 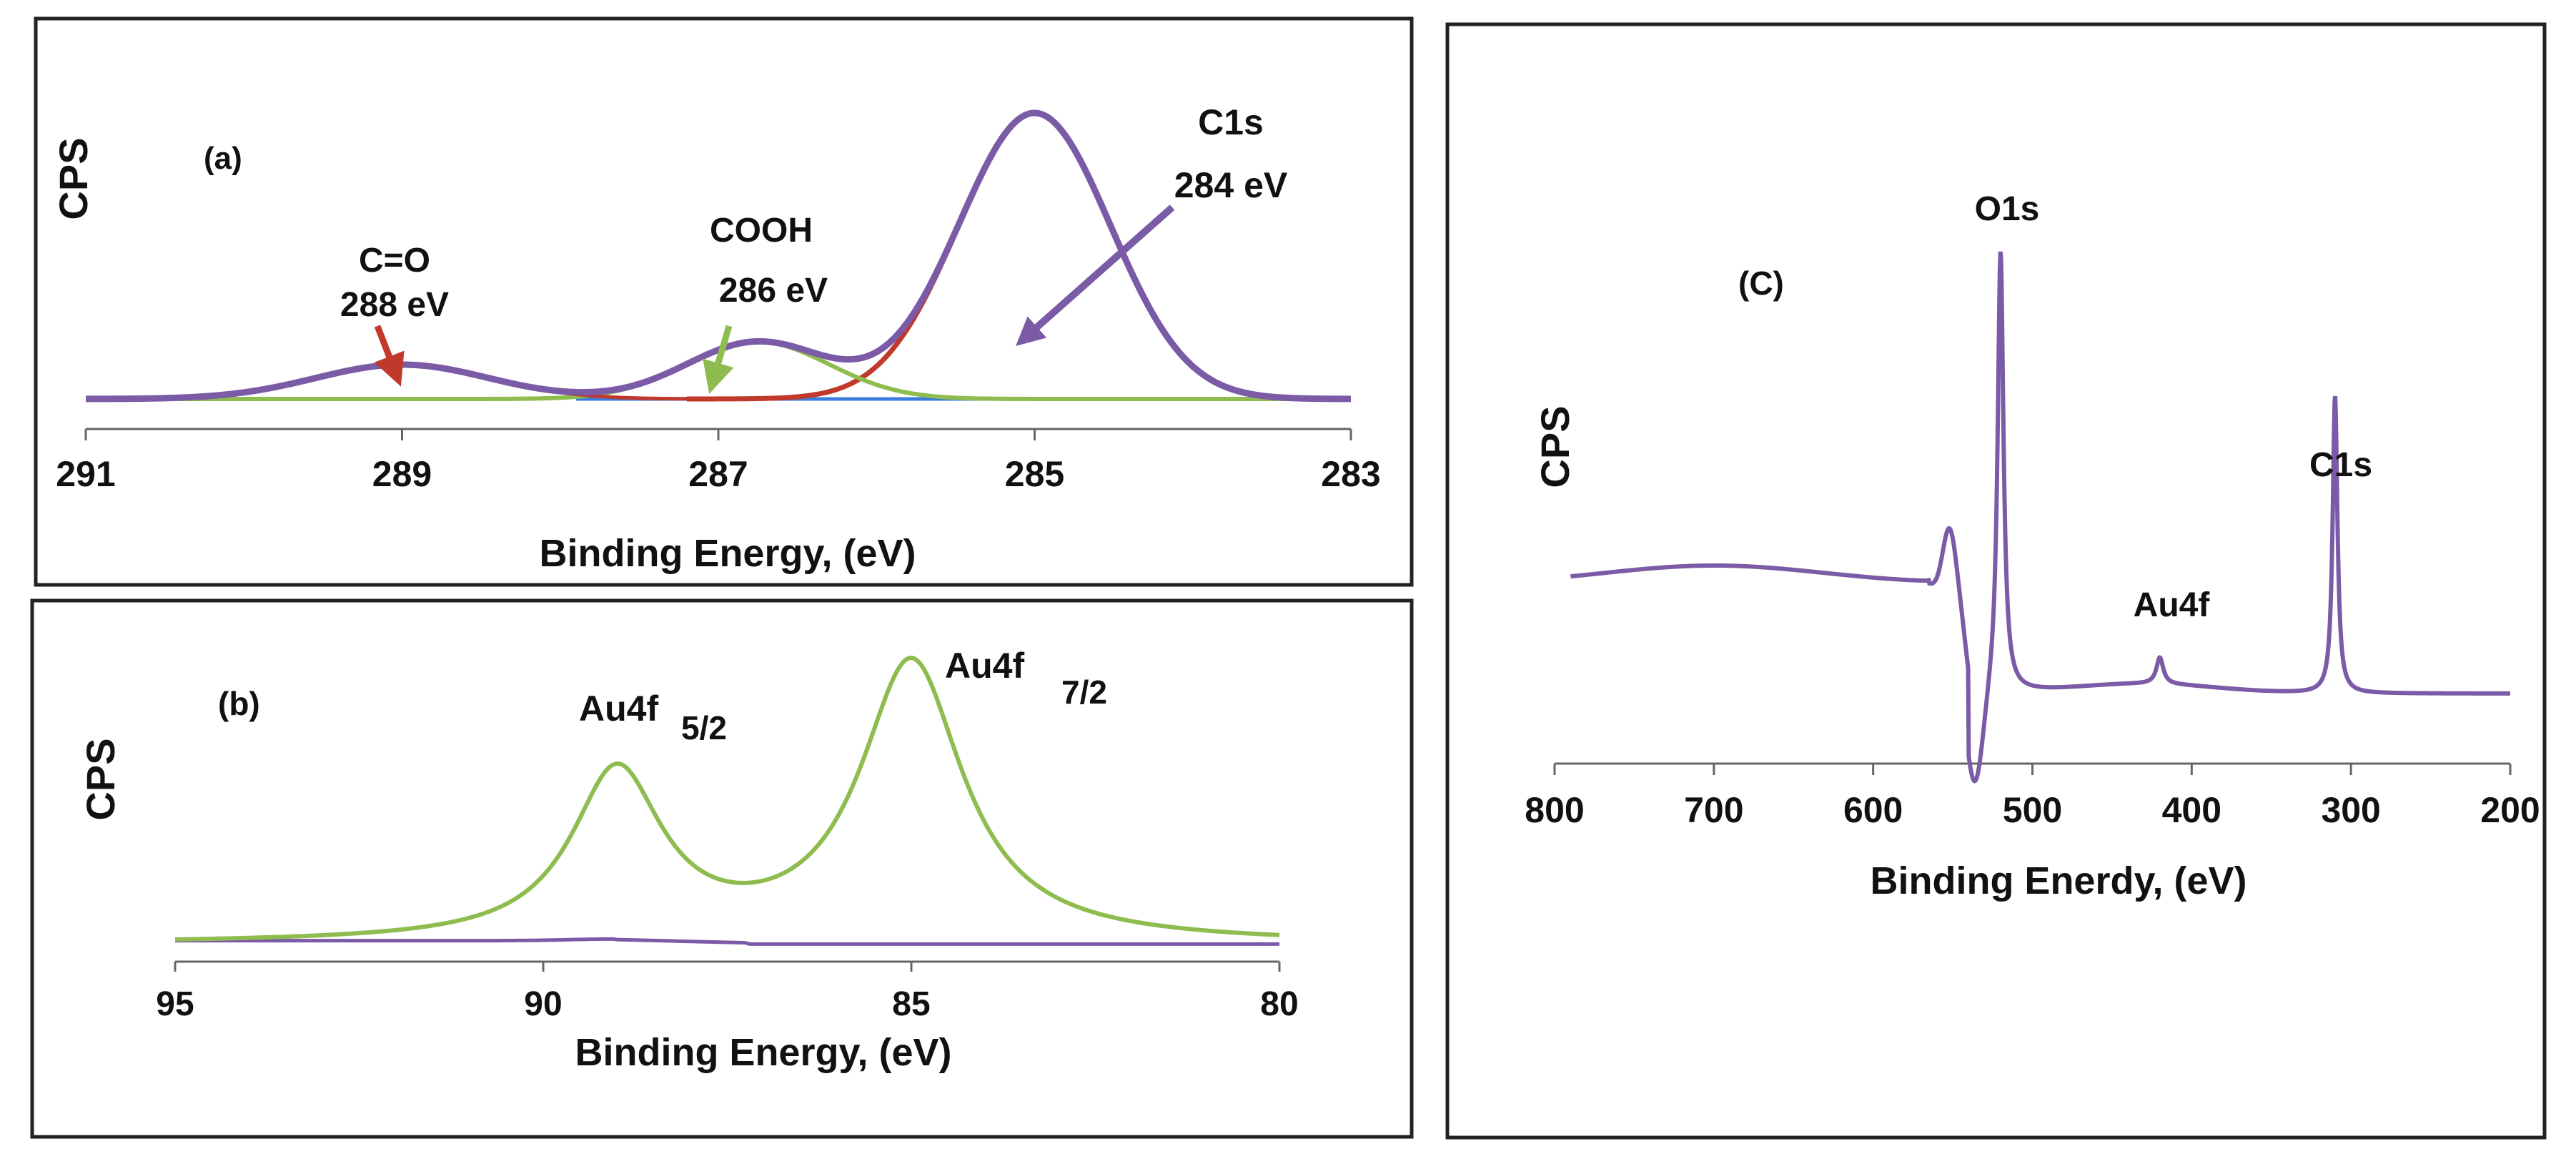 I want to click on panel-b-x-tick-label: 85, so click(x=911, y=1004).